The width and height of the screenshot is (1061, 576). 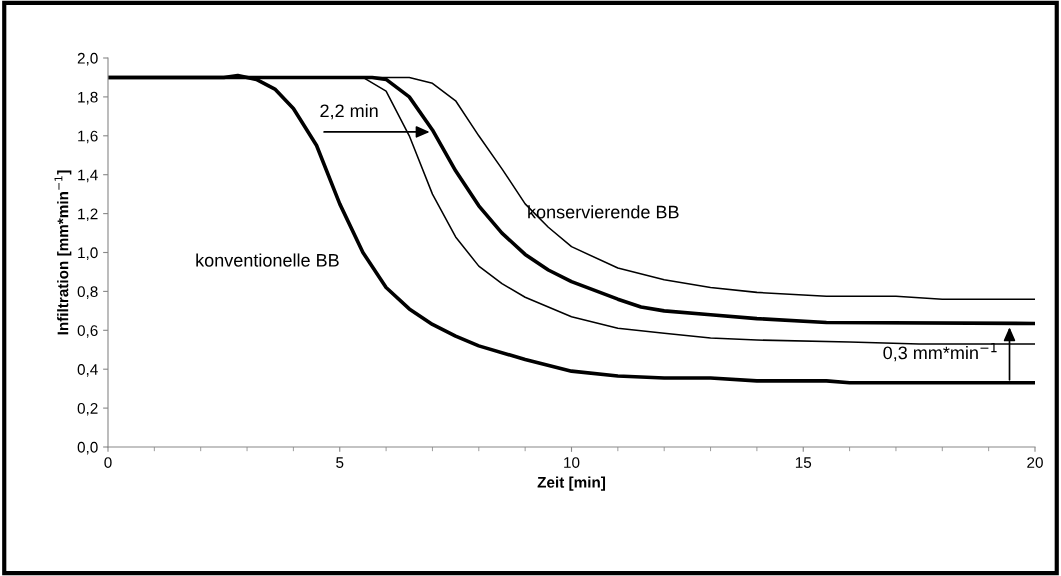 I want to click on x-tick-label: 10, so click(x=572, y=462).